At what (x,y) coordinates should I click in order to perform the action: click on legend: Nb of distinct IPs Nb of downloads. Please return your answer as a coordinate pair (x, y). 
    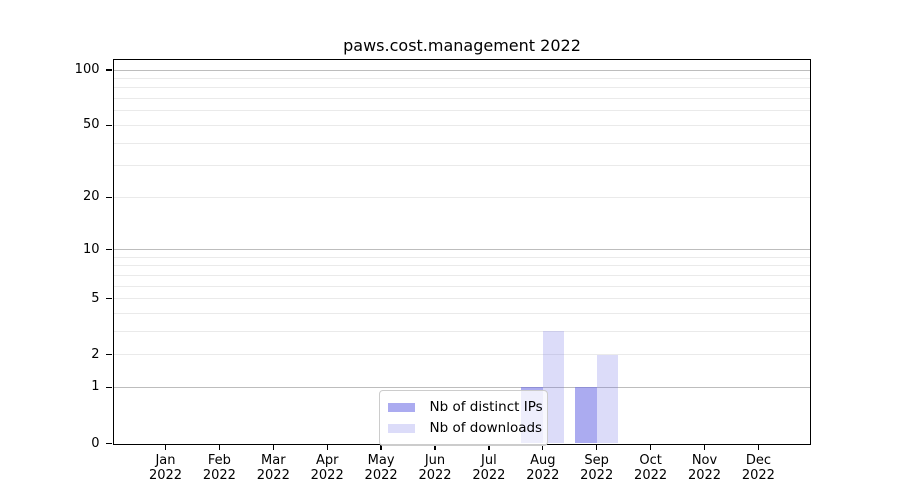
    Looking at the image, I should click on (463, 417).